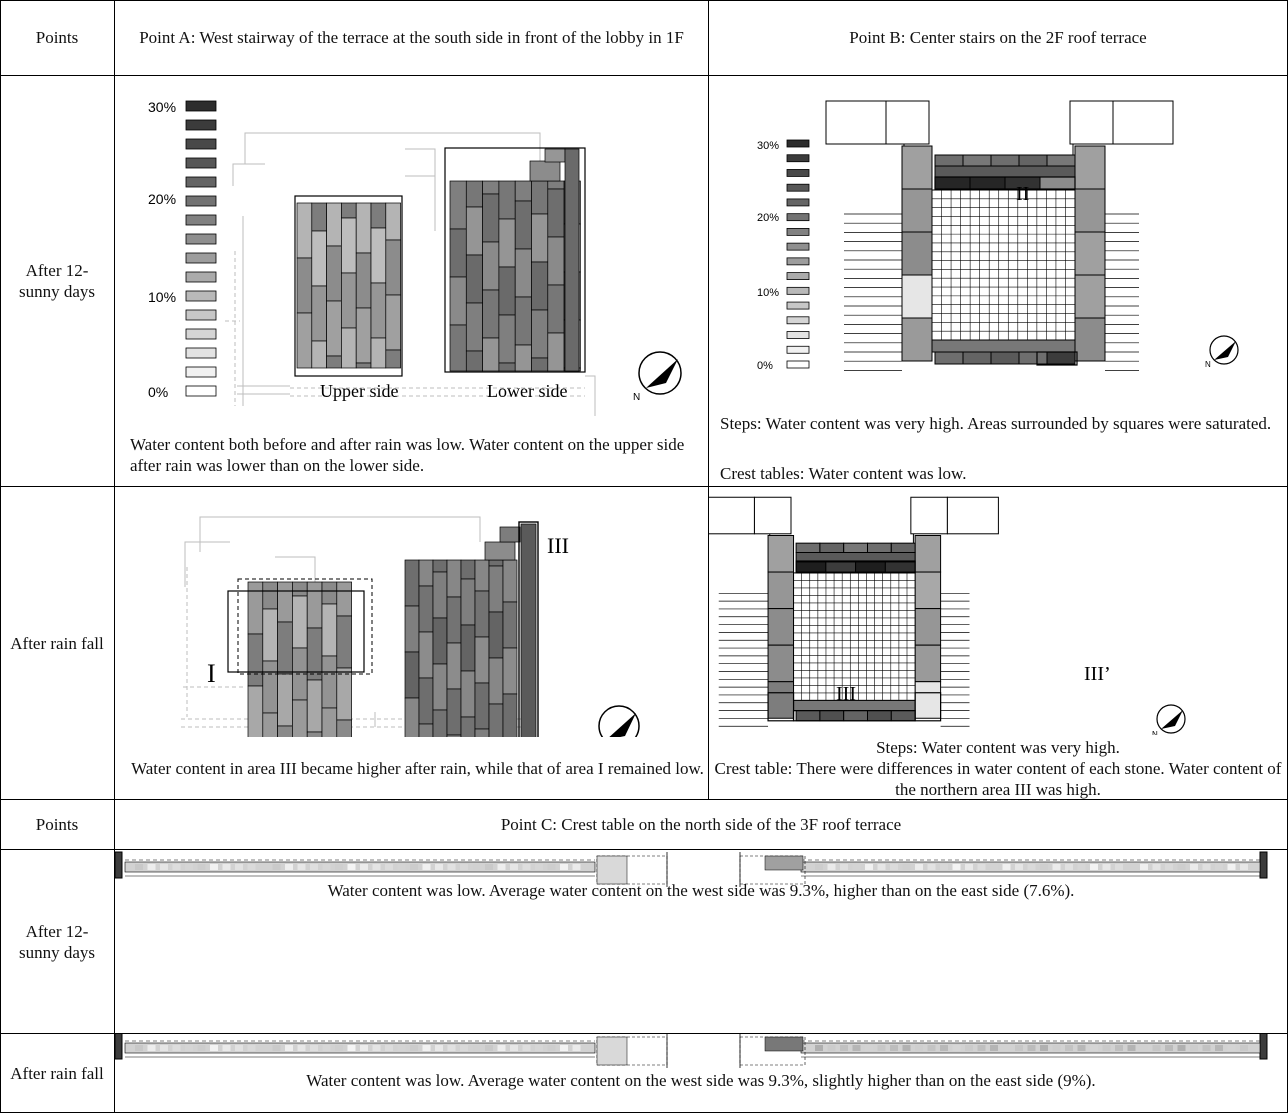  What do you see at coordinates (644, 486) in the screenshot?
I see `row-divider` at bounding box center [644, 486].